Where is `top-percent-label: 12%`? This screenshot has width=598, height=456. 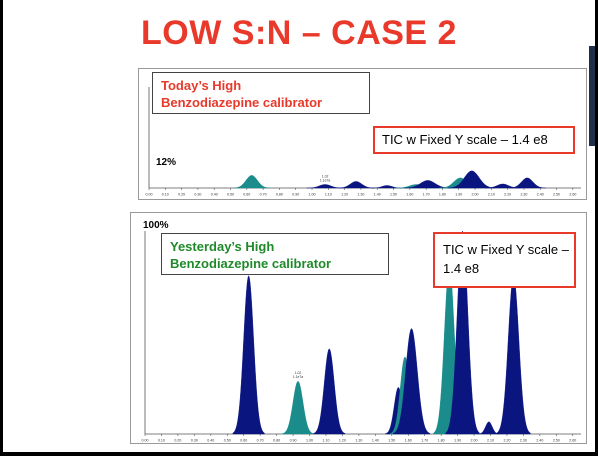
top-percent-label: 12% is located at coordinates (166, 162).